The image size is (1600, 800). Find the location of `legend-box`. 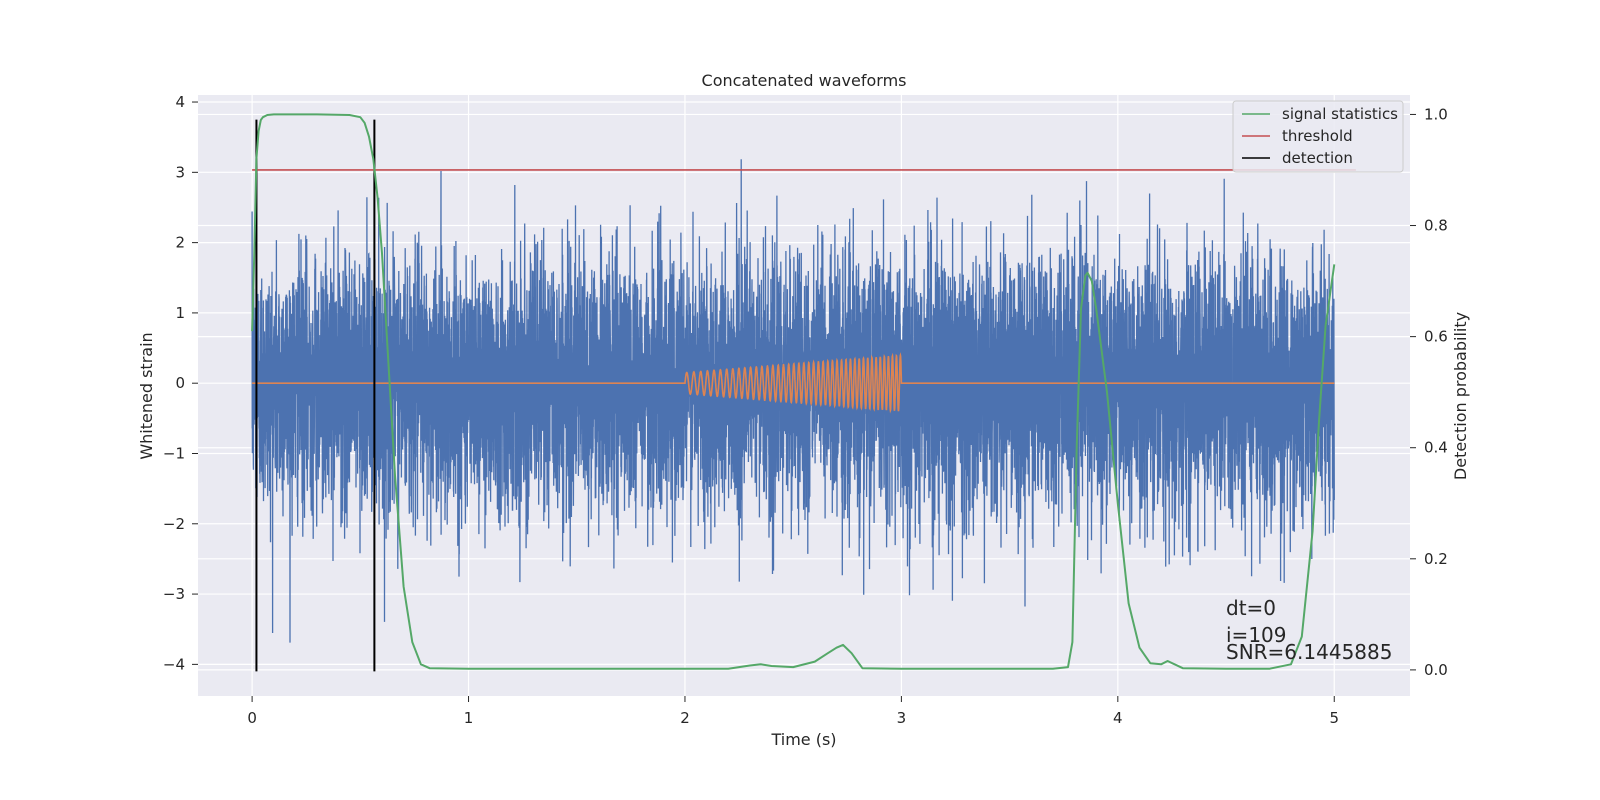

legend-box is located at coordinates (1318, 136).